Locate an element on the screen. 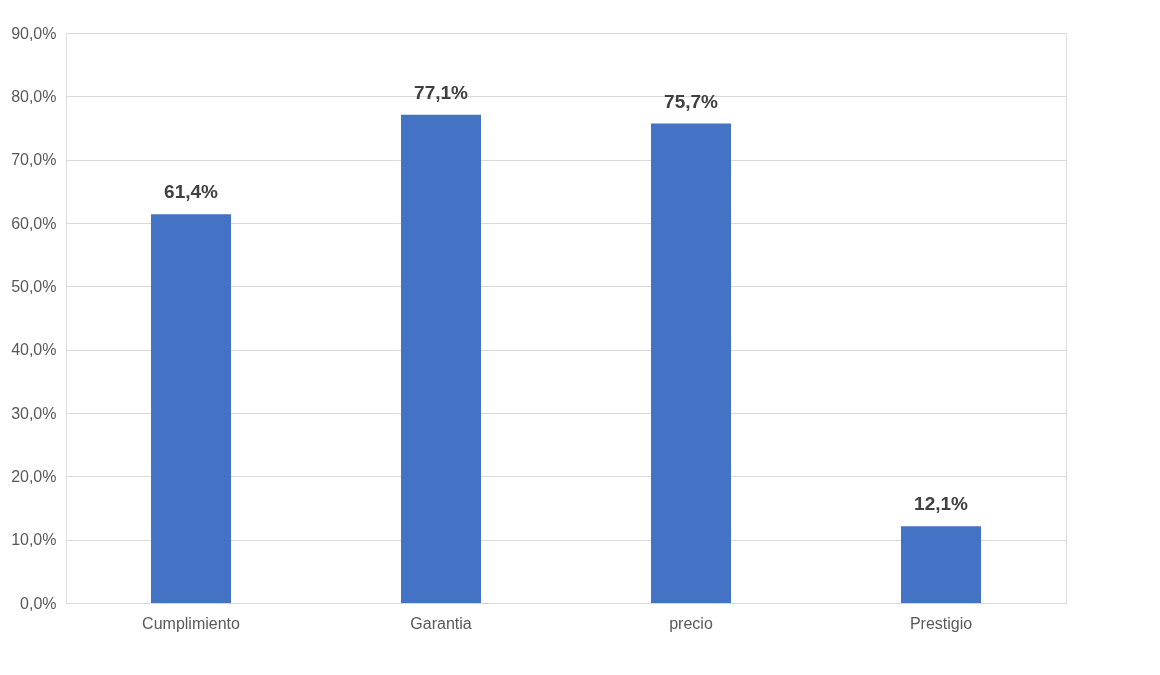 The height and width of the screenshot is (675, 1160). data-label: 75,7% is located at coordinates (691, 101).